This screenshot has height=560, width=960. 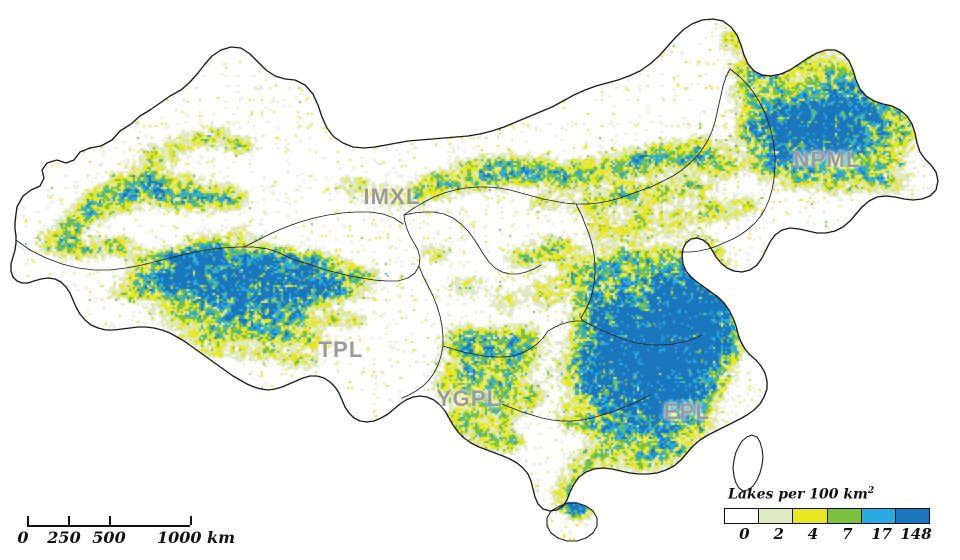 I want to click on legend-tick-148: 148, so click(x=916, y=533).